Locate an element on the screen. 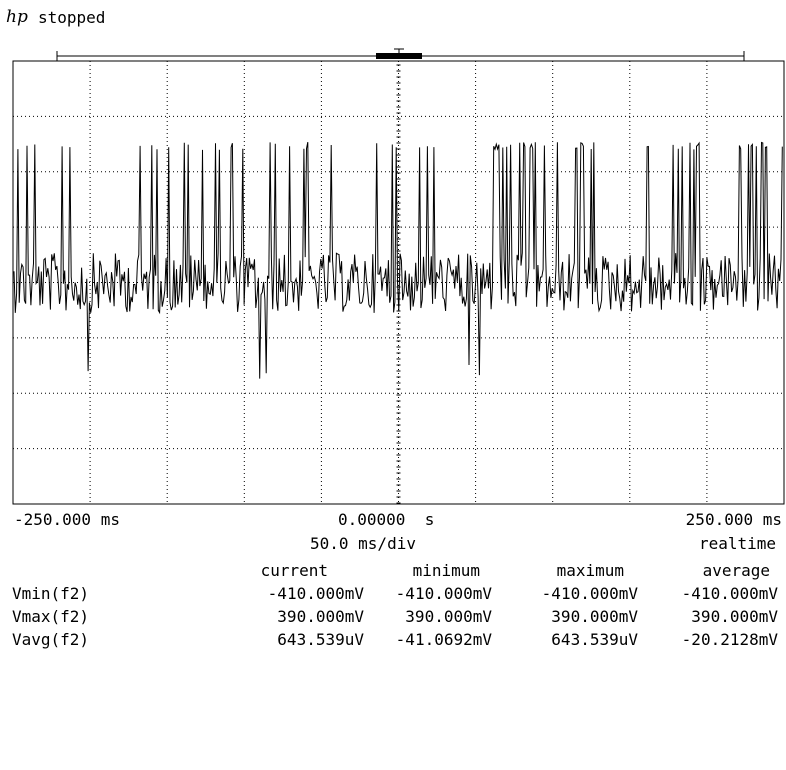  column-header: minimum is located at coordinates (446, 570).